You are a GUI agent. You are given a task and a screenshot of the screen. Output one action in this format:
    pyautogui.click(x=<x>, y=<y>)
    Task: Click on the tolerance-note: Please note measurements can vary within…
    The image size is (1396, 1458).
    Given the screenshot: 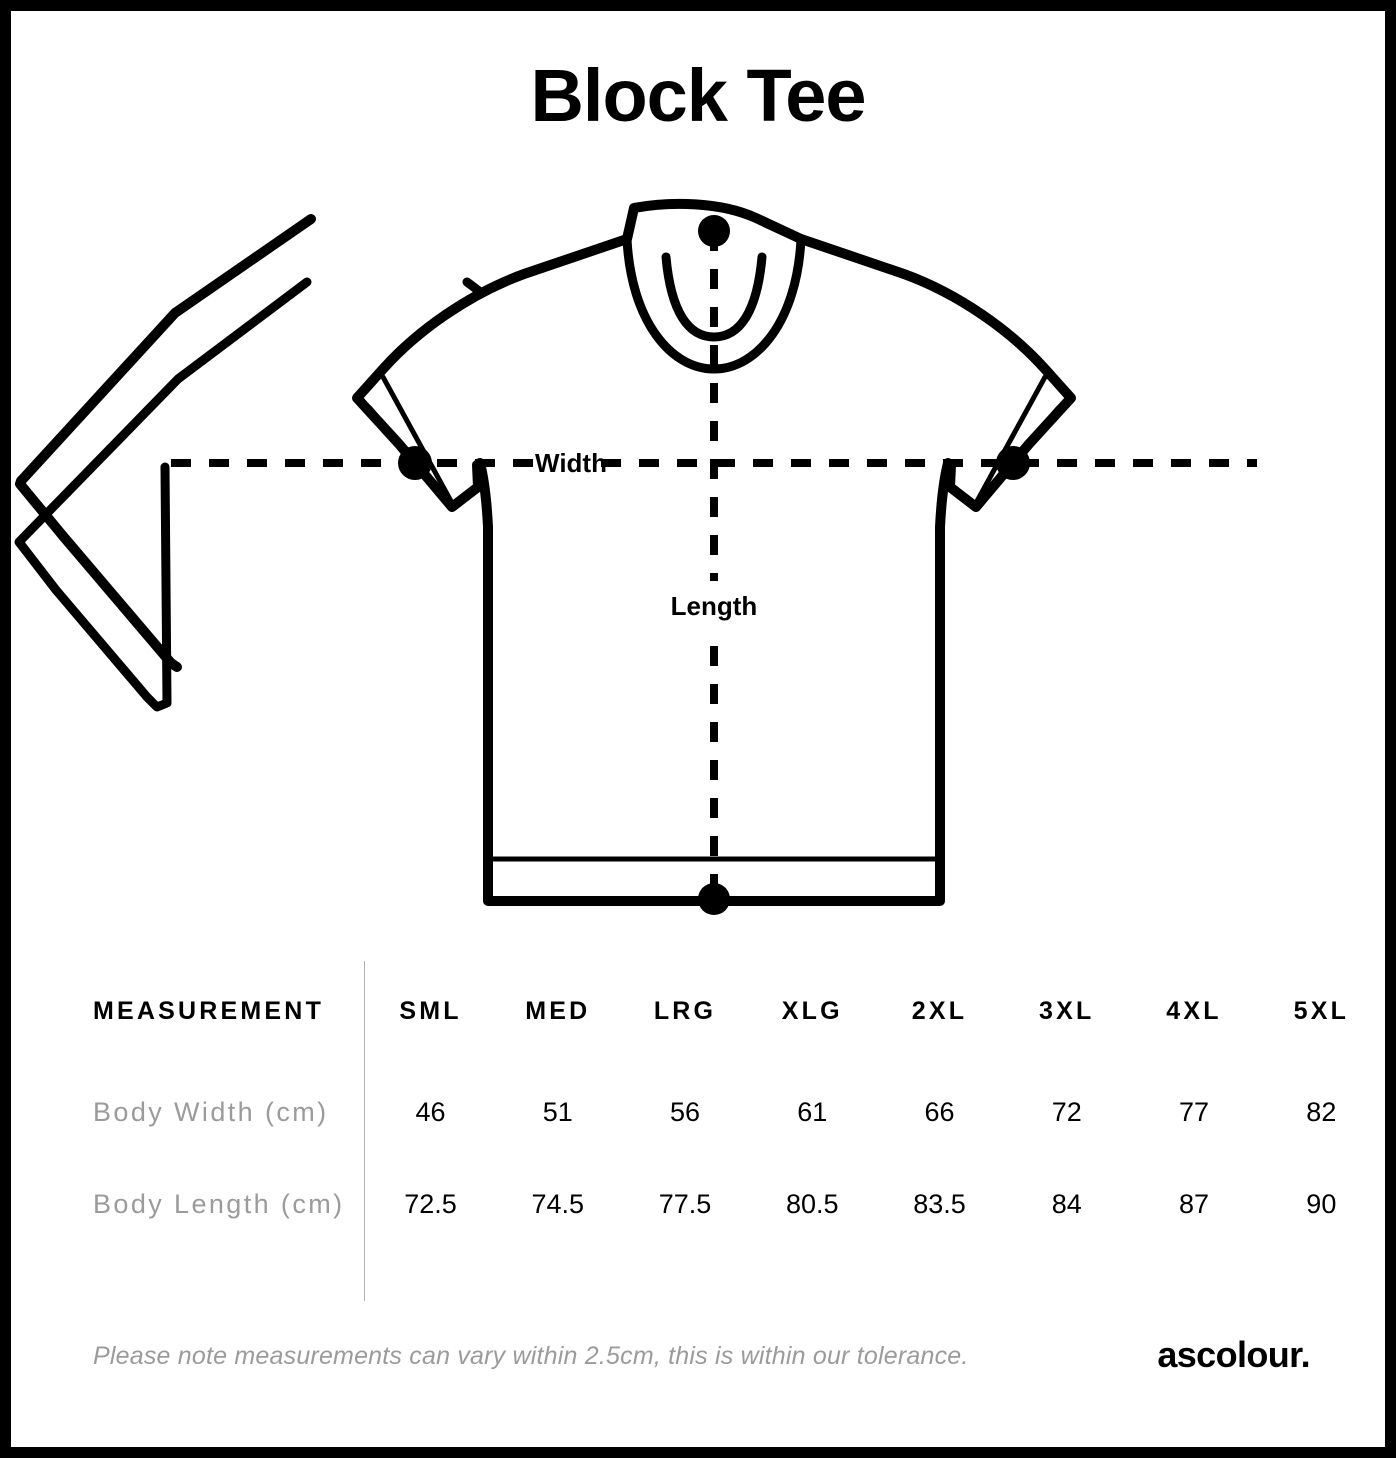 What is the action you would take?
    pyautogui.click(x=531, y=1356)
    